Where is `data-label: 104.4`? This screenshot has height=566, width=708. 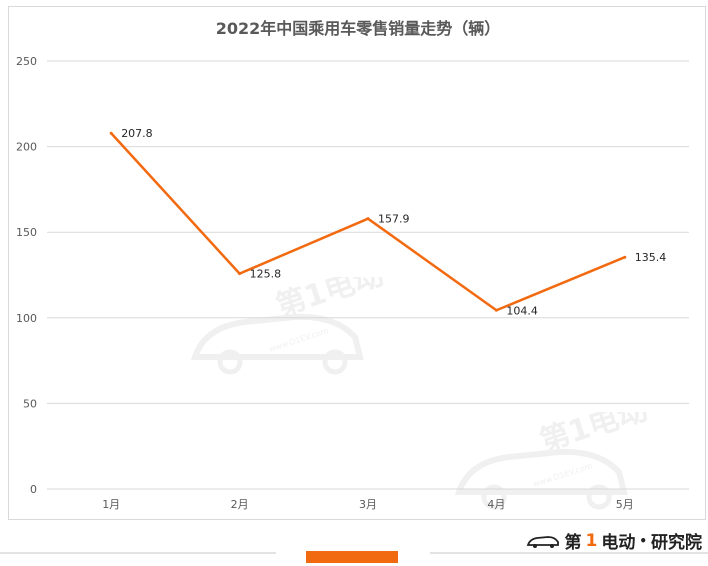
data-label: 104.4 is located at coordinates (522, 310).